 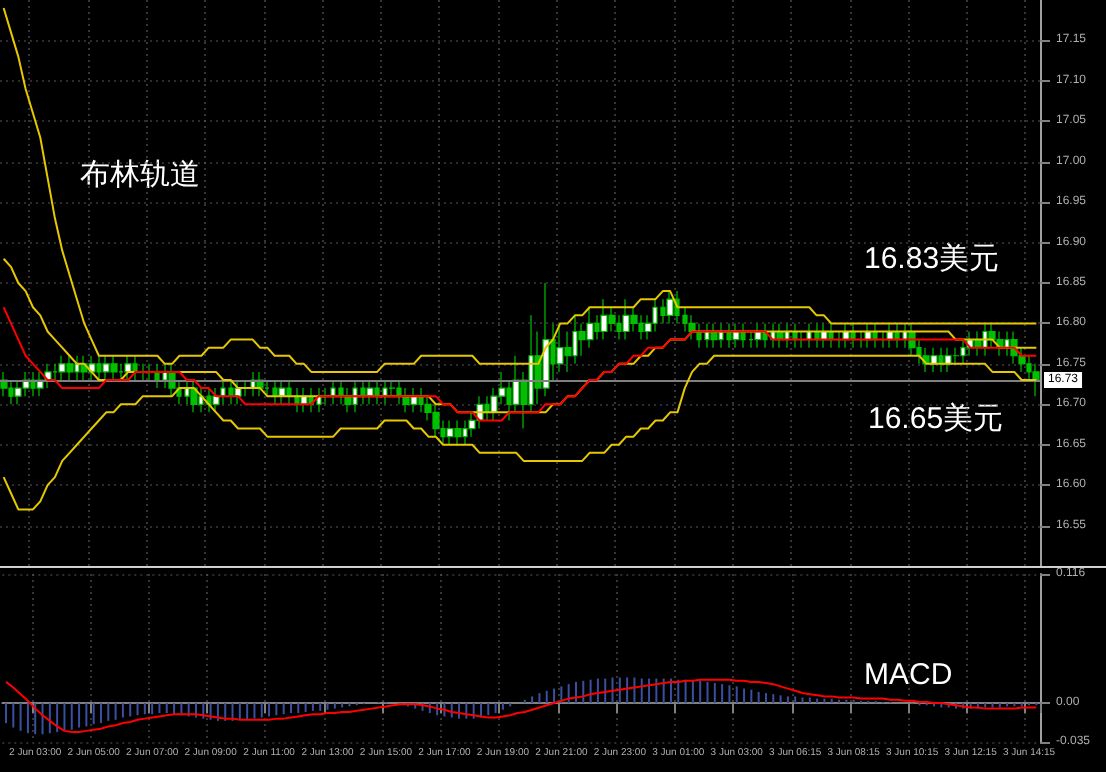 What do you see at coordinates (908, 675) in the screenshot?
I see `annotation: MACD` at bounding box center [908, 675].